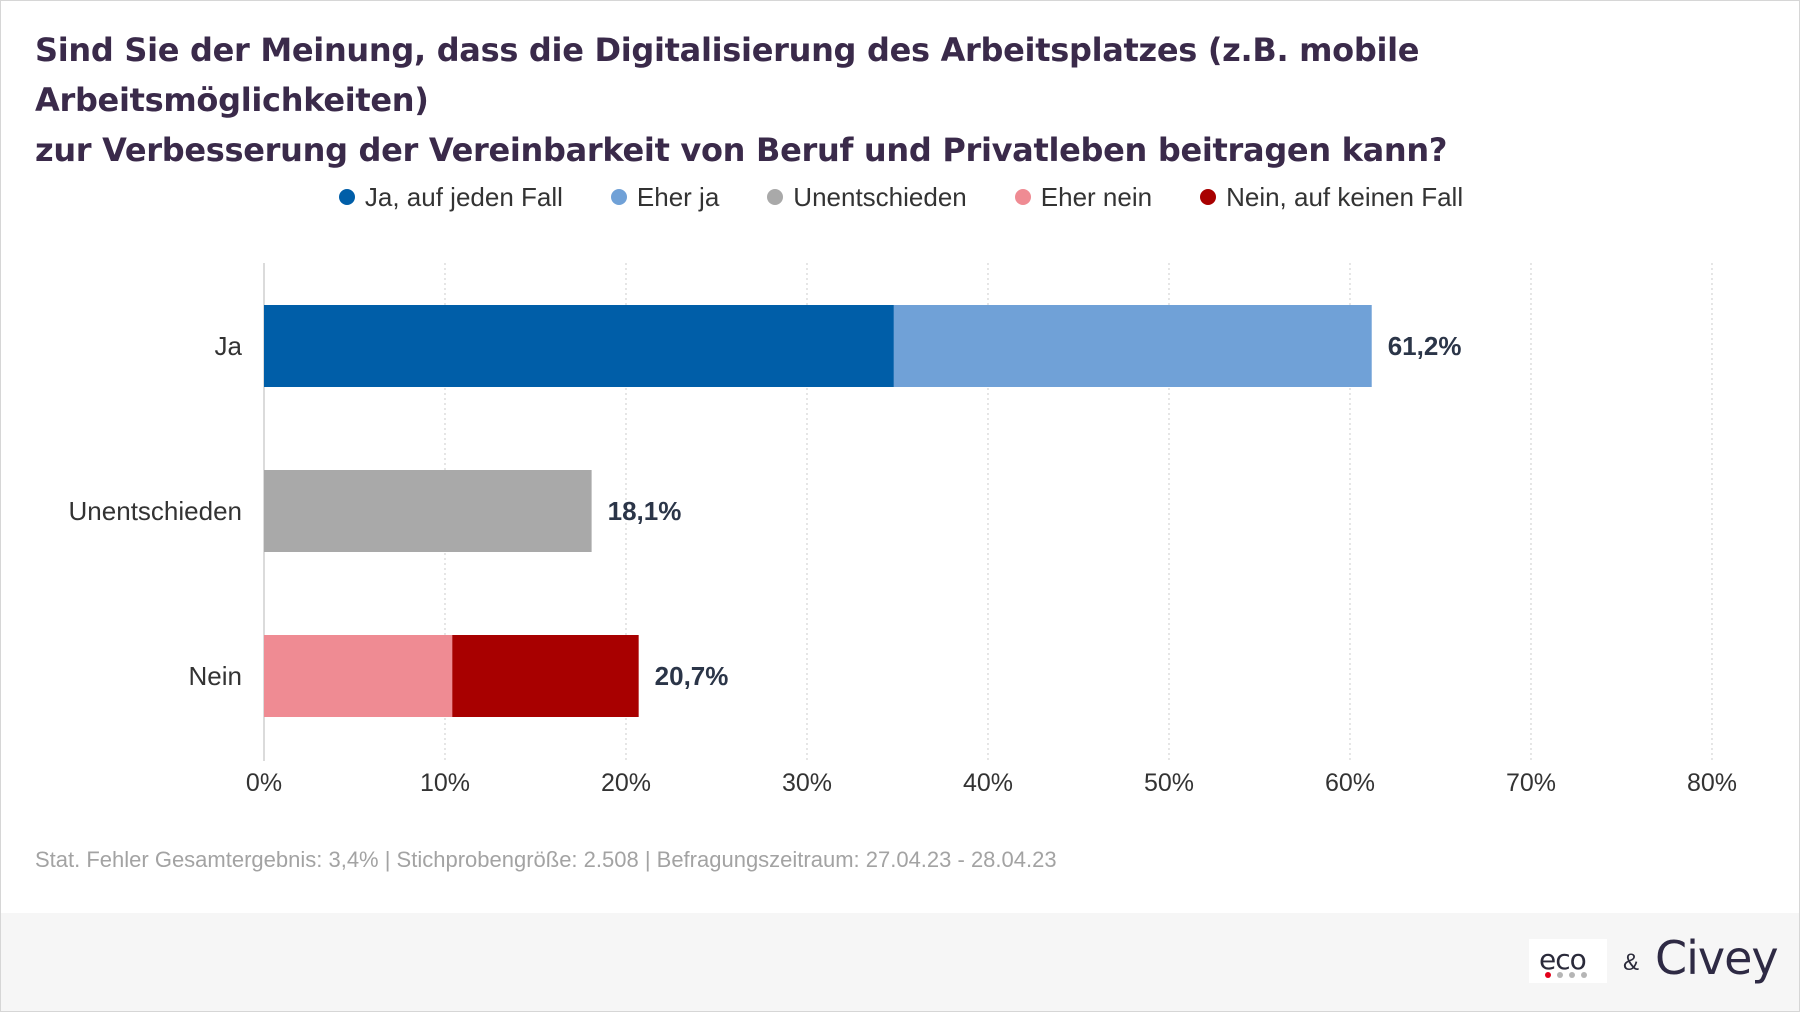  What do you see at coordinates (1345, 196) in the screenshot?
I see `legend-label: Nein, auf keinen Fall` at bounding box center [1345, 196].